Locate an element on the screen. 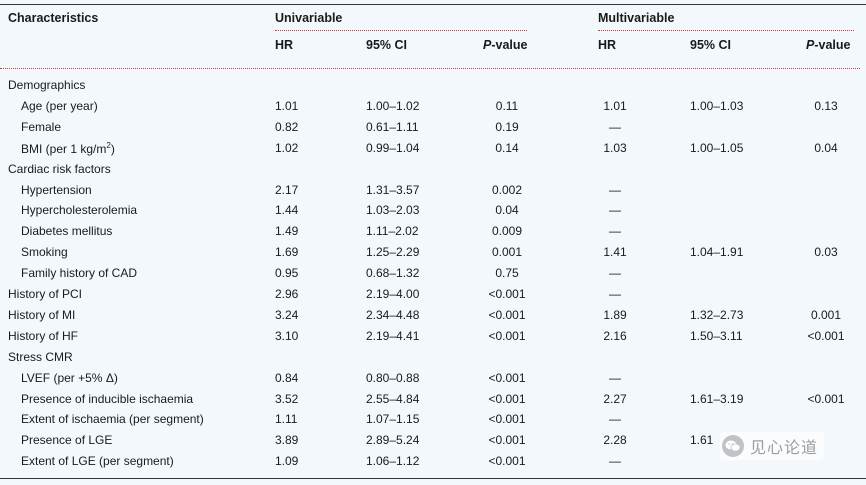  table-row: Hypertension 2.17 1.31–3.57 0.002 — is located at coordinates (433, 193).